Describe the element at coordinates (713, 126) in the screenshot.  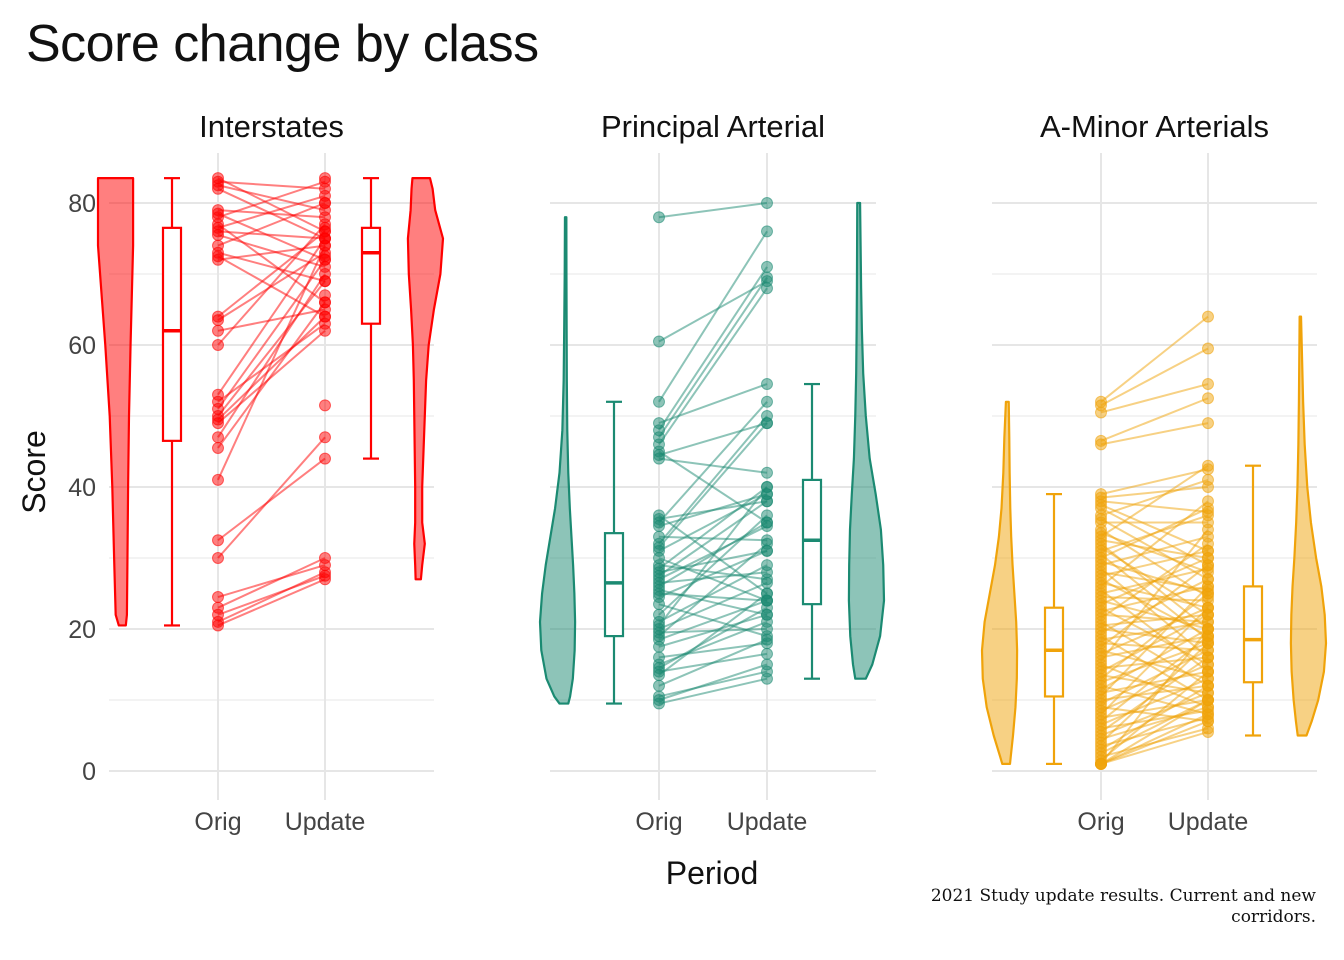
I see `facet-title: Principal Arterial` at that location.